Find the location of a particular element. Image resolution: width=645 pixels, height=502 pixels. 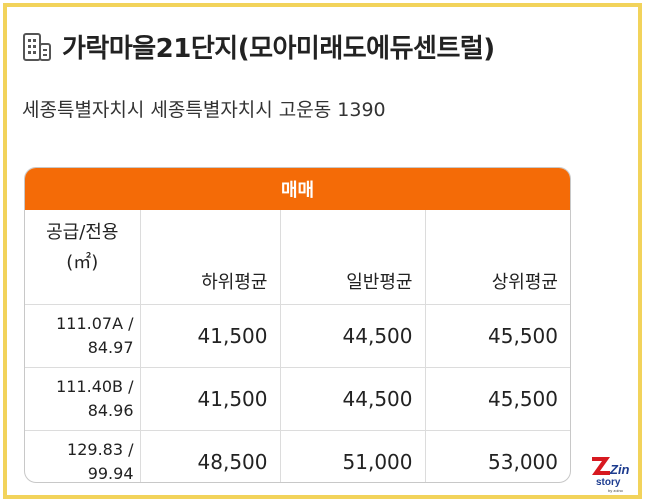

svg-text: Zin is located at coordinates (619, 469).